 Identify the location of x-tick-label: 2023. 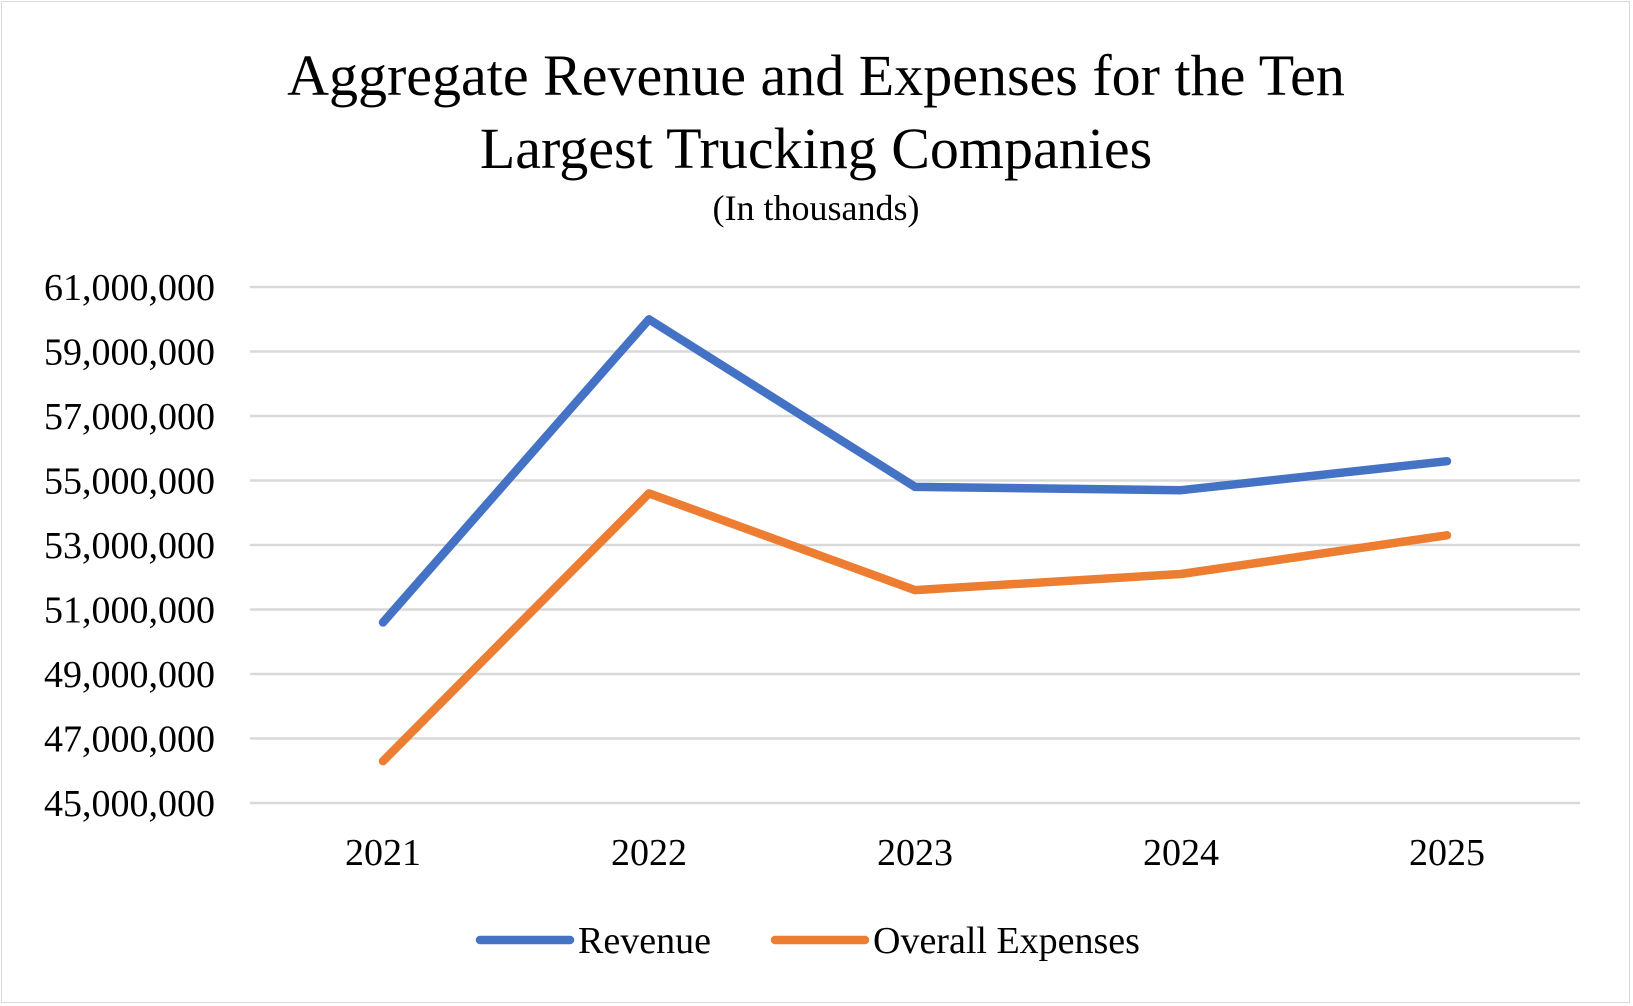
(915, 853).